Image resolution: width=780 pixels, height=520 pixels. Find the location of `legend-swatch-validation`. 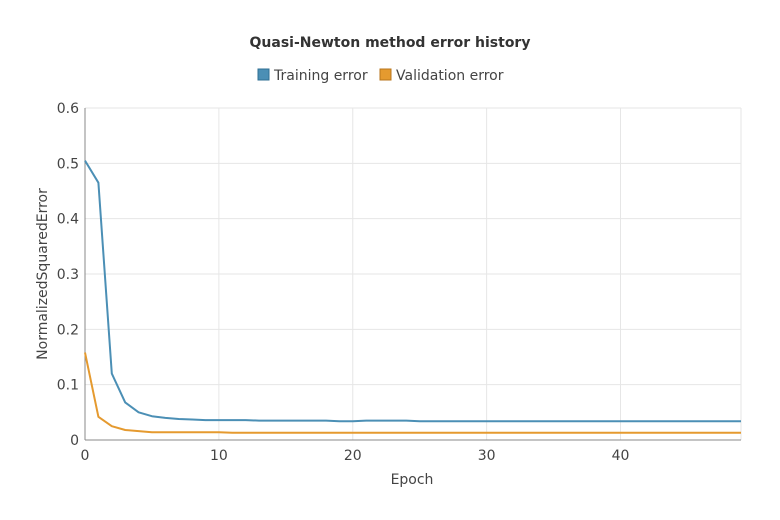

legend-swatch-validation is located at coordinates (385, 74).